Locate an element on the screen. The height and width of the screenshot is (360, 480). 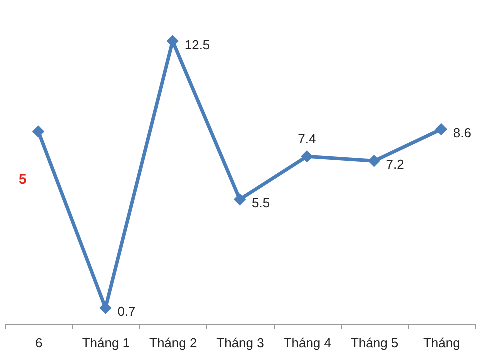
x-tick-label: Tháng 5 is located at coordinates (374, 343).